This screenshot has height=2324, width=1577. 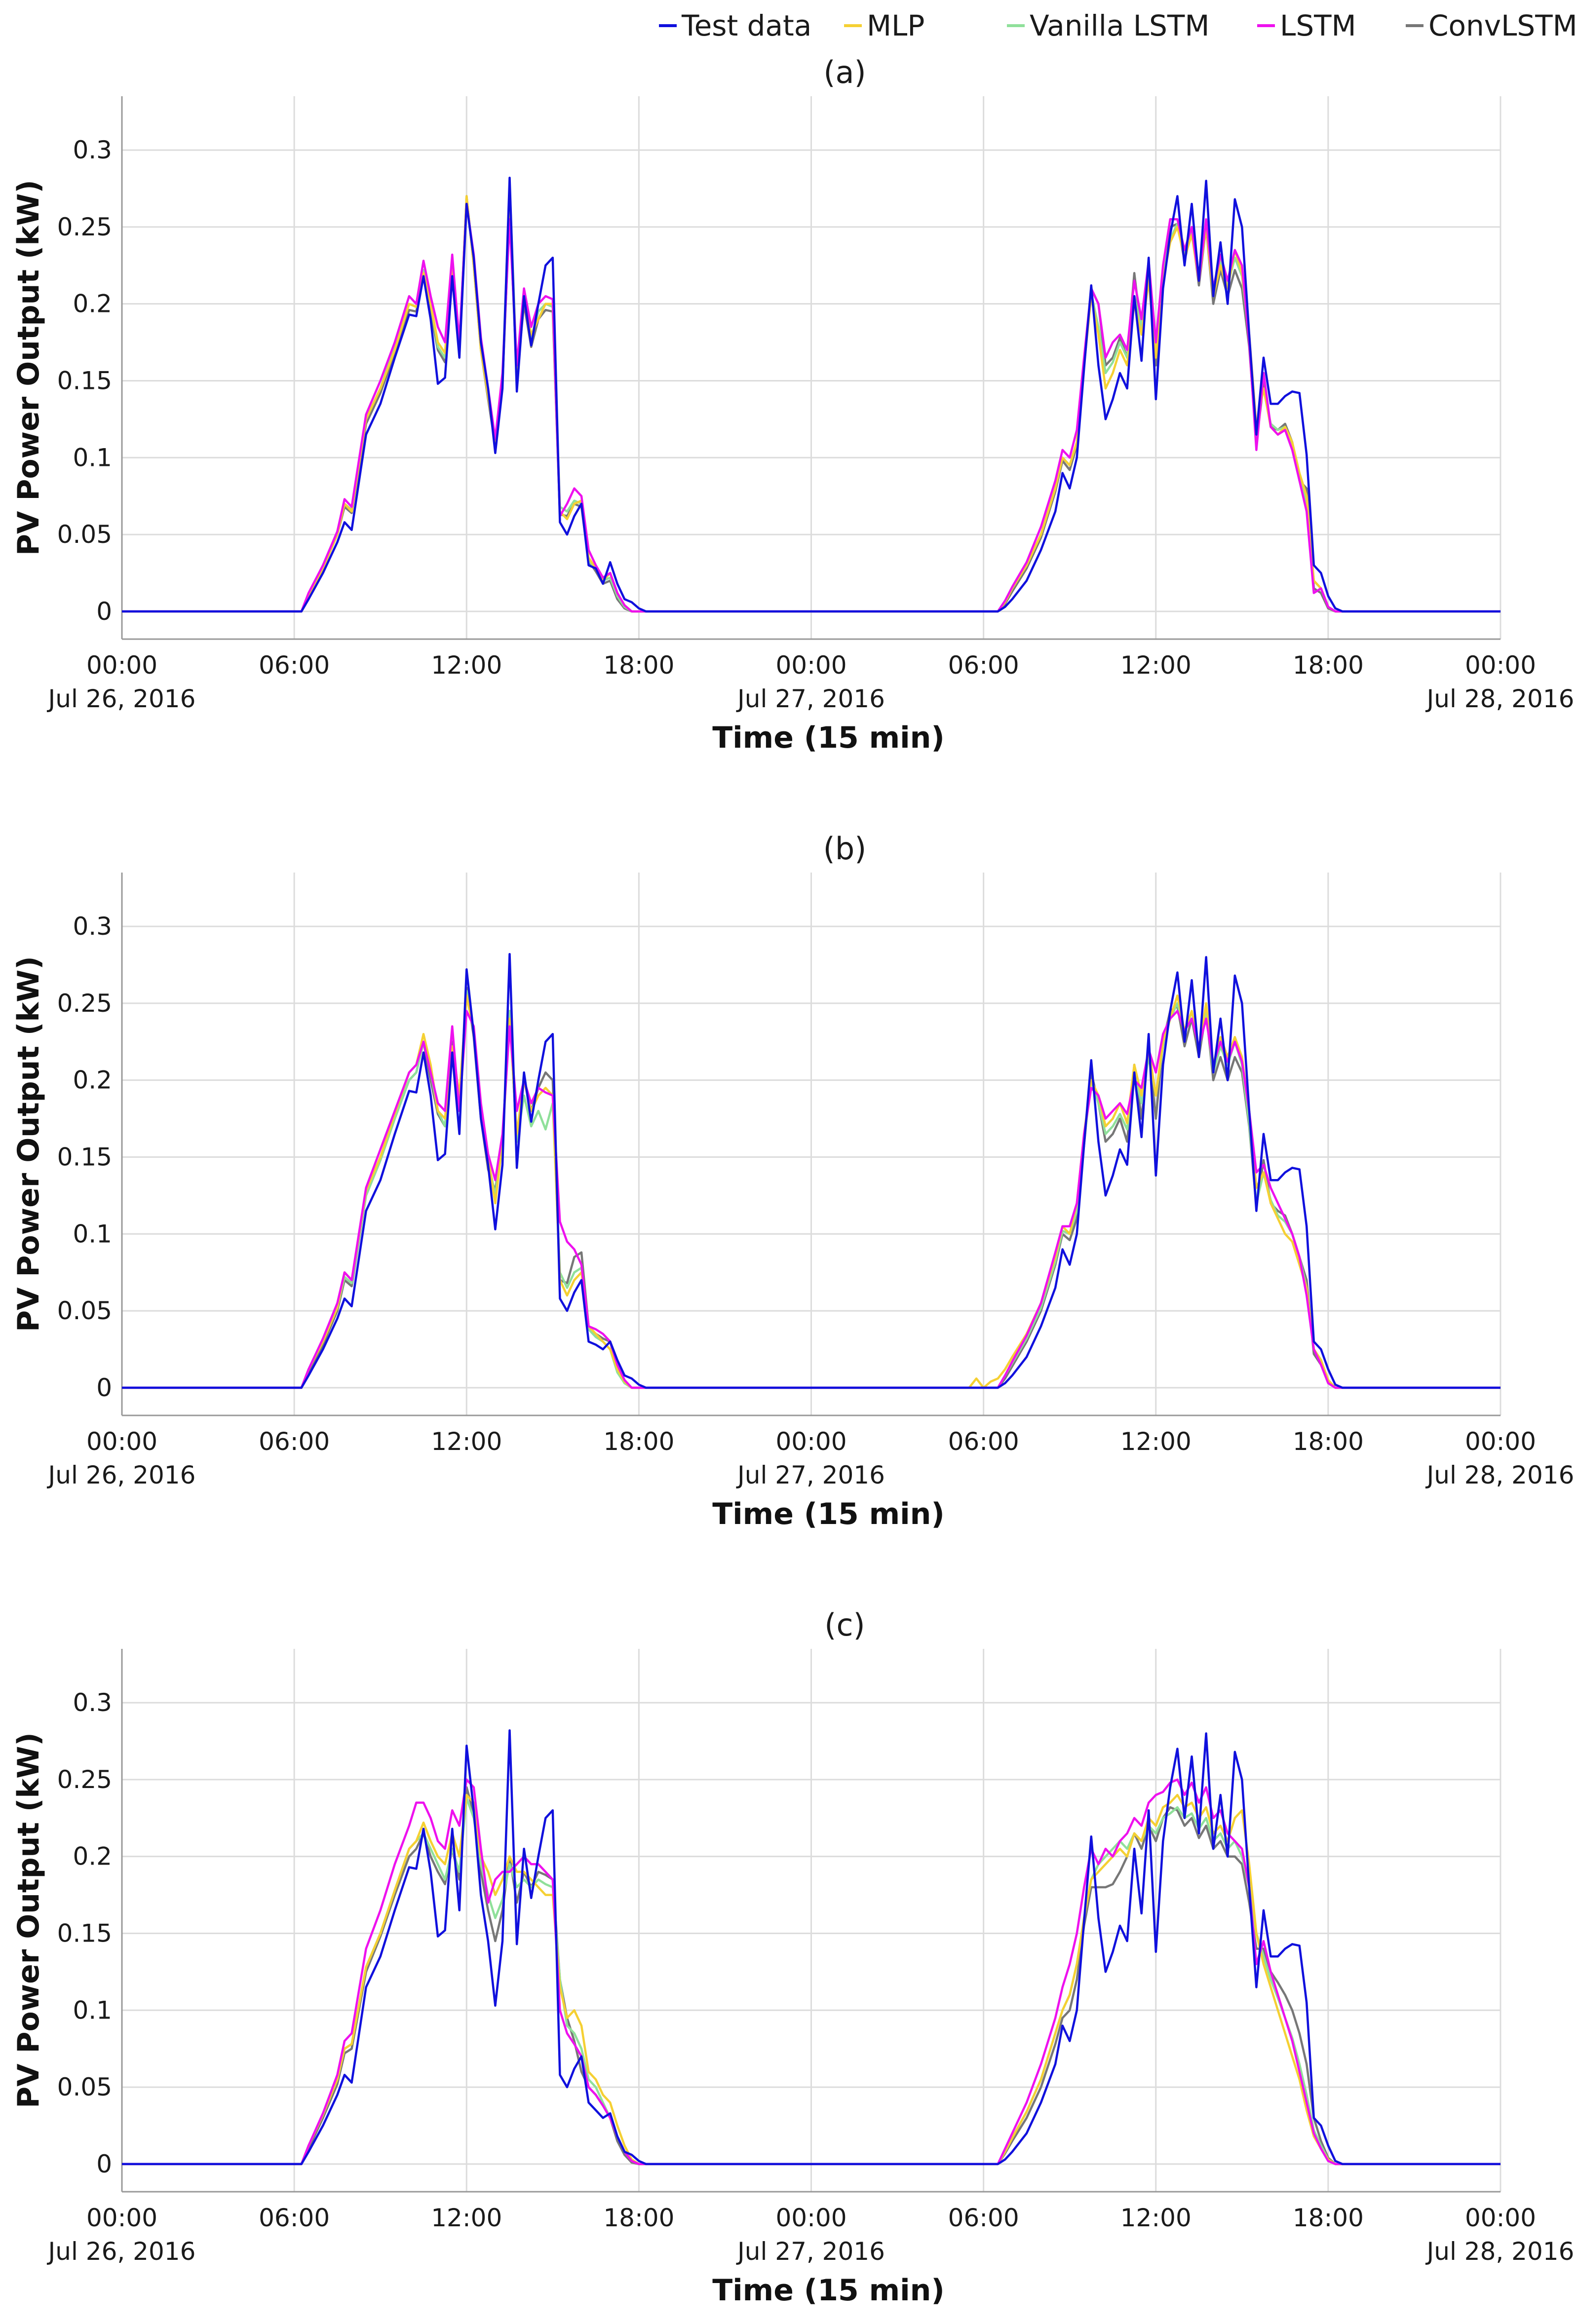 I want to click on legend: Test data MLP Vanilla LSTM LSTM ConvLSTM, so click(x=1118, y=25).